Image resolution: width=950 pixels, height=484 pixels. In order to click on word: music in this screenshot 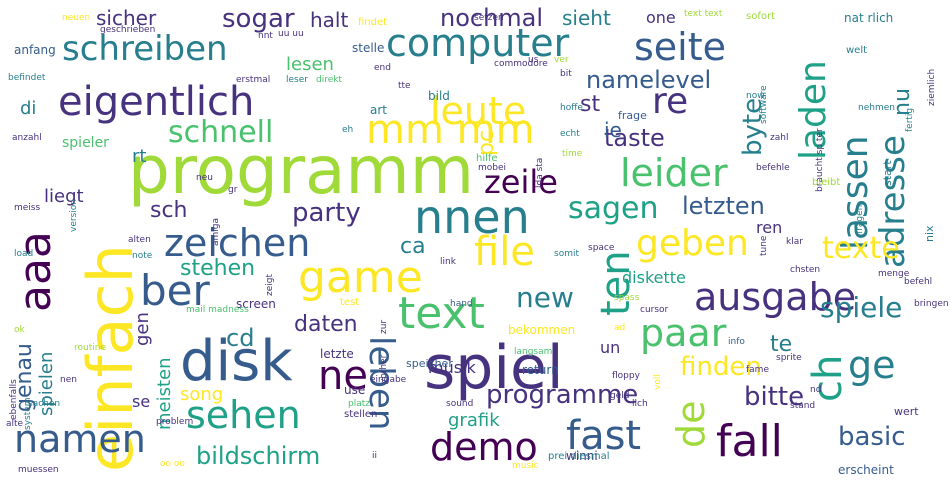, I will do `click(525, 466)`.